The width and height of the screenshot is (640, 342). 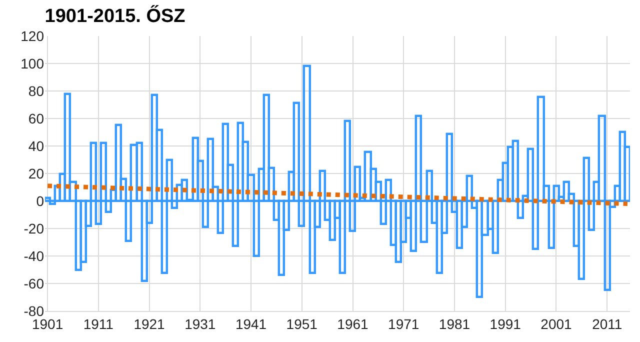 I want to click on y-tick-label: -60, so click(x=34, y=283).